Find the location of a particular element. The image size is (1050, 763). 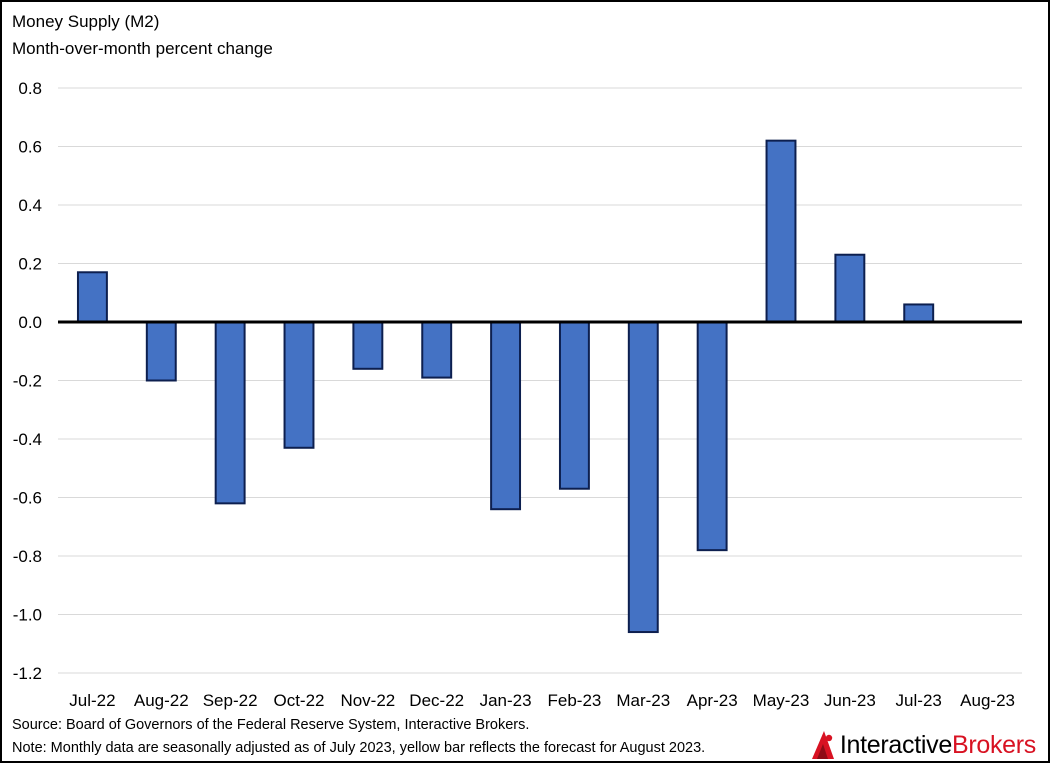

y-tick-label: -1.0 is located at coordinates (27, 615).